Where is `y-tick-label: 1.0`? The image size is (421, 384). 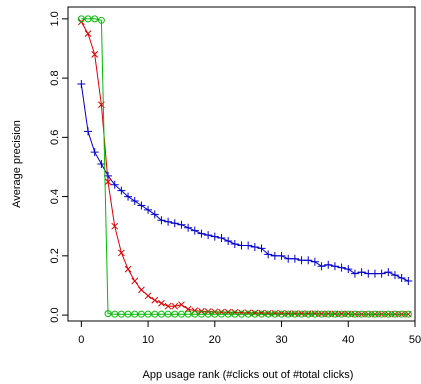 y-tick-label: 1.0 is located at coordinates (55, 18).